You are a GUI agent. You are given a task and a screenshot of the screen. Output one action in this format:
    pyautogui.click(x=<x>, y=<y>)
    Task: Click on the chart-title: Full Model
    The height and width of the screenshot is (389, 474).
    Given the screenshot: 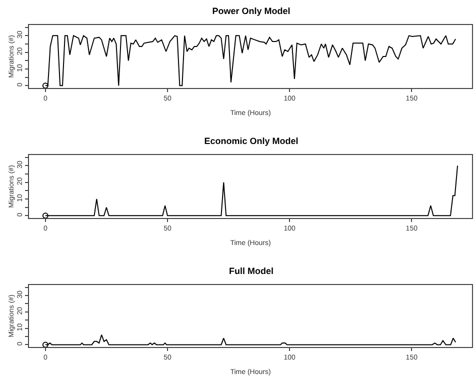 What is the action you would take?
    pyautogui.click(x=251, y=271)
    